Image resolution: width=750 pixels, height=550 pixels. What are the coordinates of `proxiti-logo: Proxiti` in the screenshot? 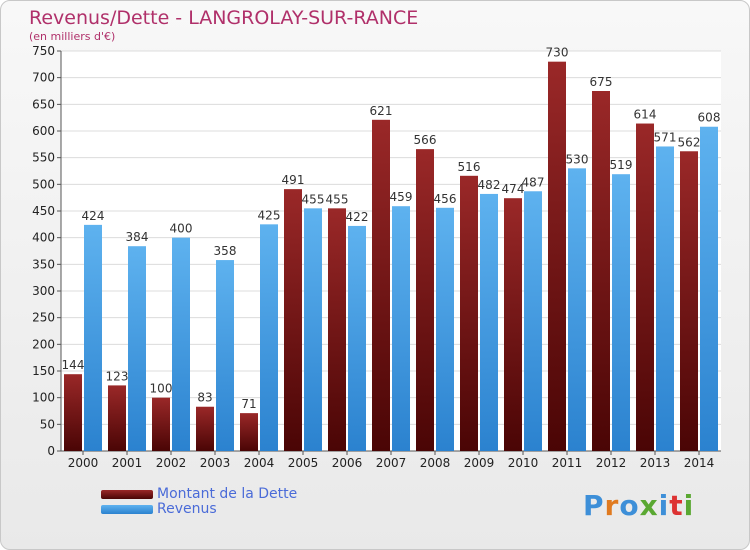 It's located at (638, 505).